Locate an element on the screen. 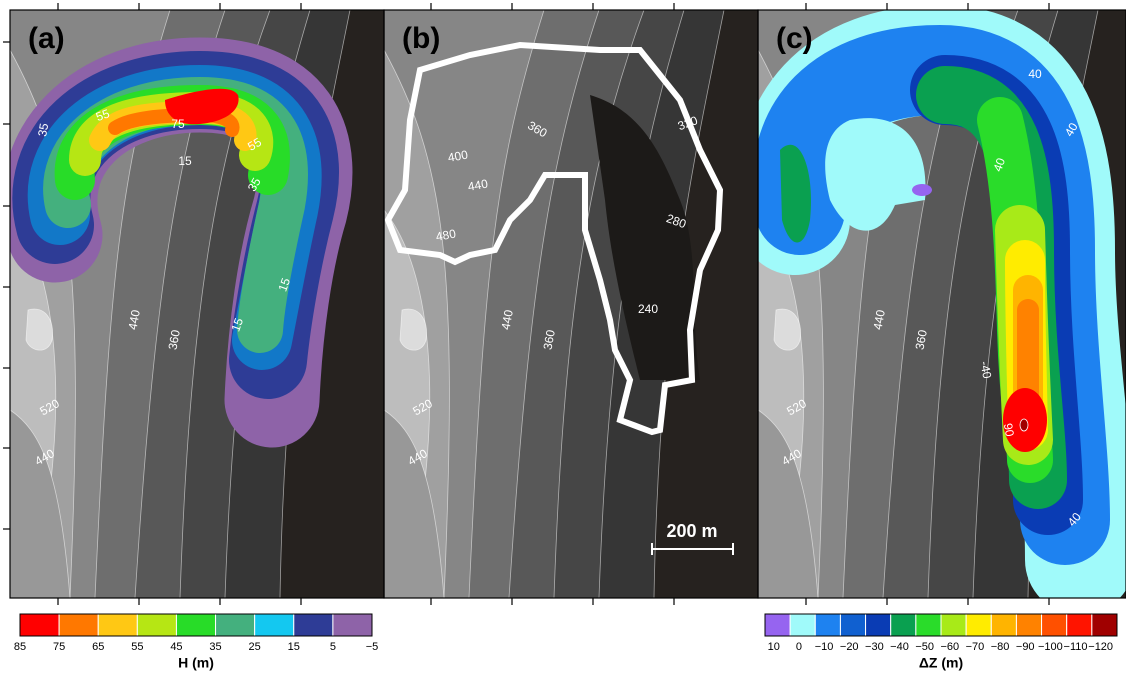  colorbar-tick-label: −90 is located at coordinates (1025, 647).